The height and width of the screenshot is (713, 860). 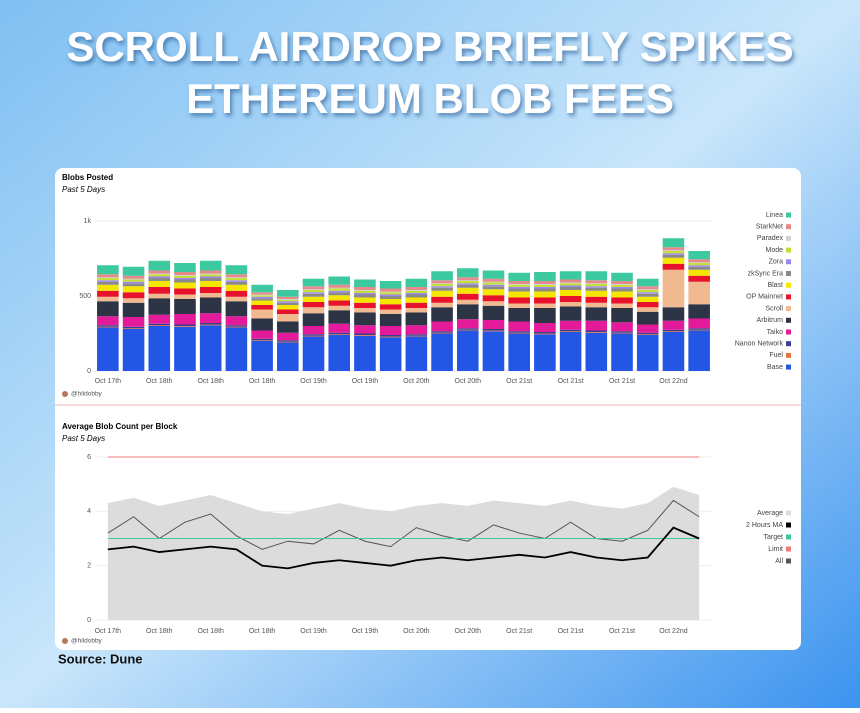 I want to click on legend-label: Fuel, so click(x=776, y=355).